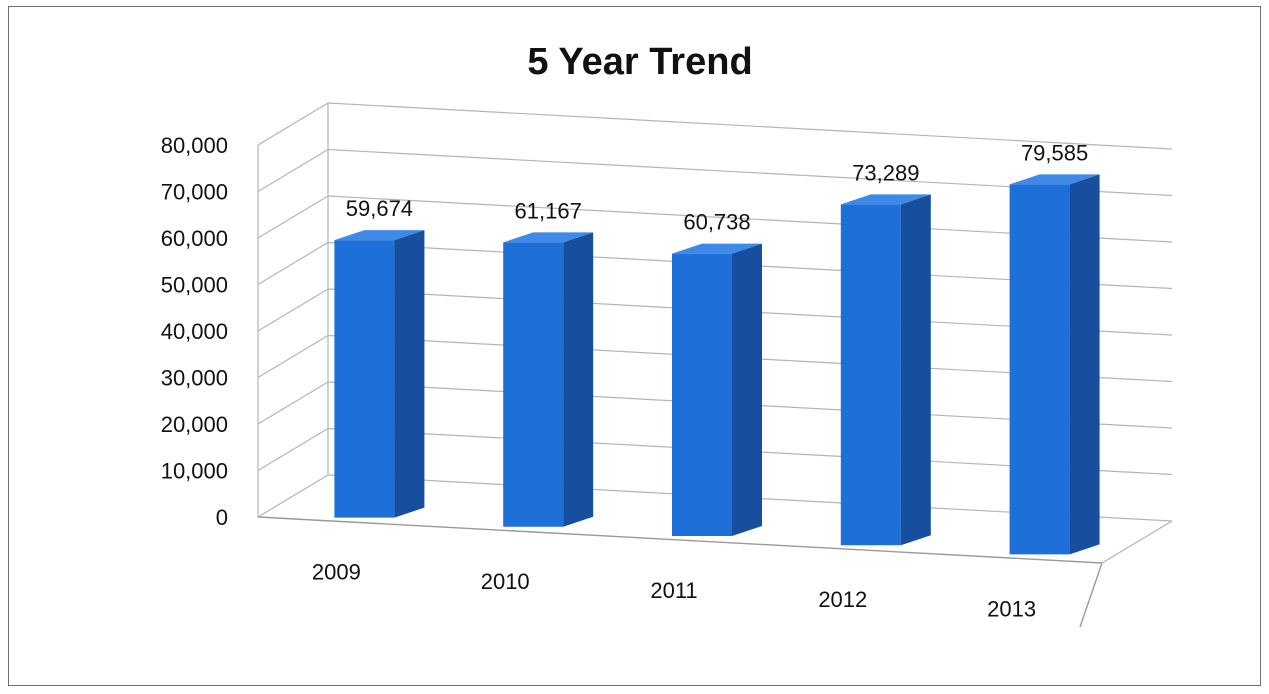  I want to click on x-tick-label: 2012, so click(842, 599).